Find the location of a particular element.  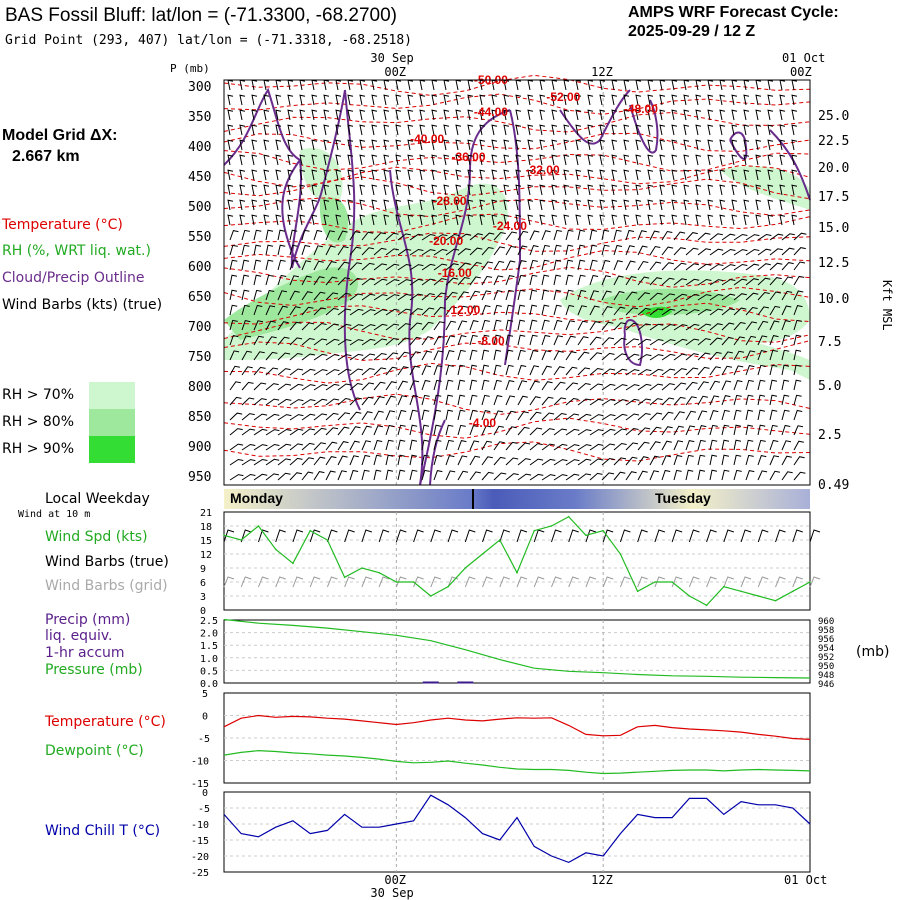

wind-speed-legend: Wind Spd (kts) is located at coordinates (96, 537).